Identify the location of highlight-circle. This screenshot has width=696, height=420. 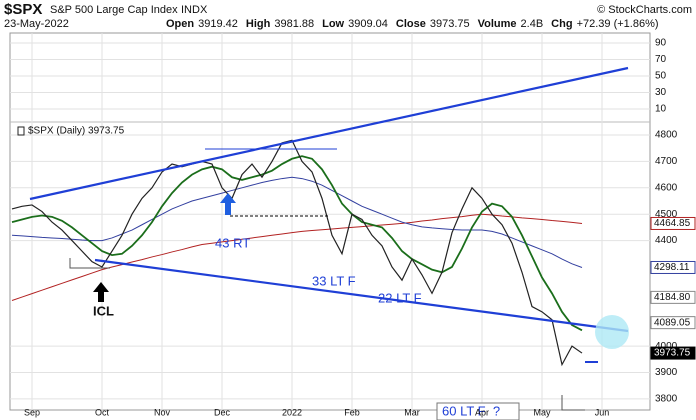
(612, 332).